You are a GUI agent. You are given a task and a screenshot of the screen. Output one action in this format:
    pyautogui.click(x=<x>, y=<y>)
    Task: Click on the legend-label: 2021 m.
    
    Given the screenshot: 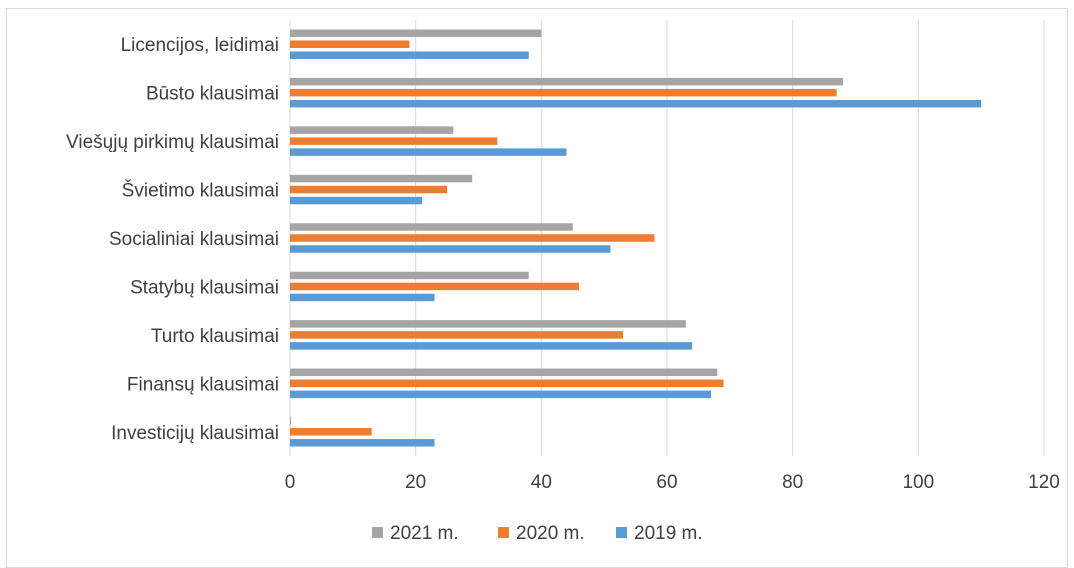 What is the action you would take?
    pyautogui.click(x=424, y=533)
    